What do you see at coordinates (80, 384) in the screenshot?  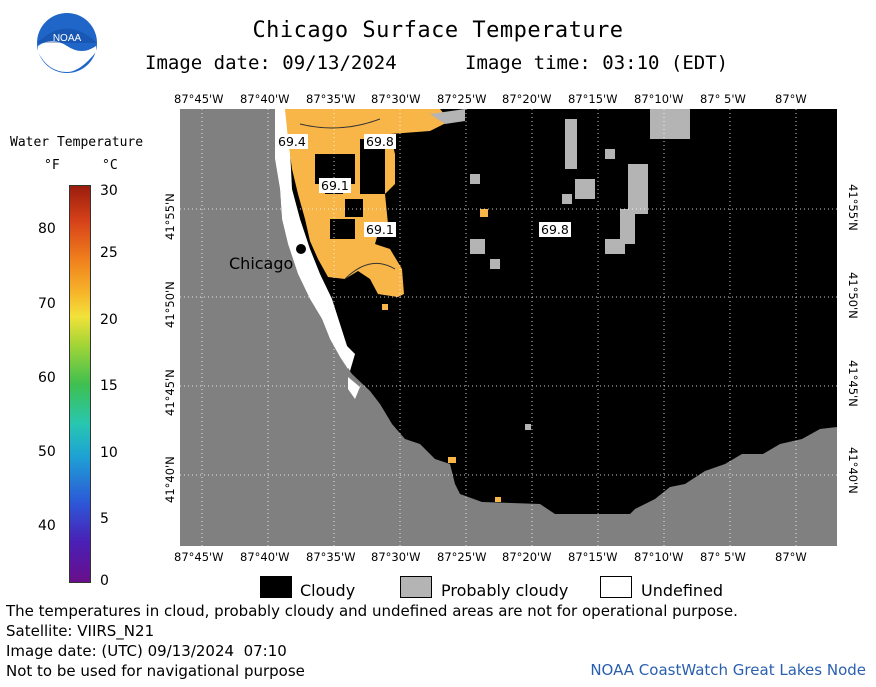 I see `colorbar` at bounding box center [80, 384].